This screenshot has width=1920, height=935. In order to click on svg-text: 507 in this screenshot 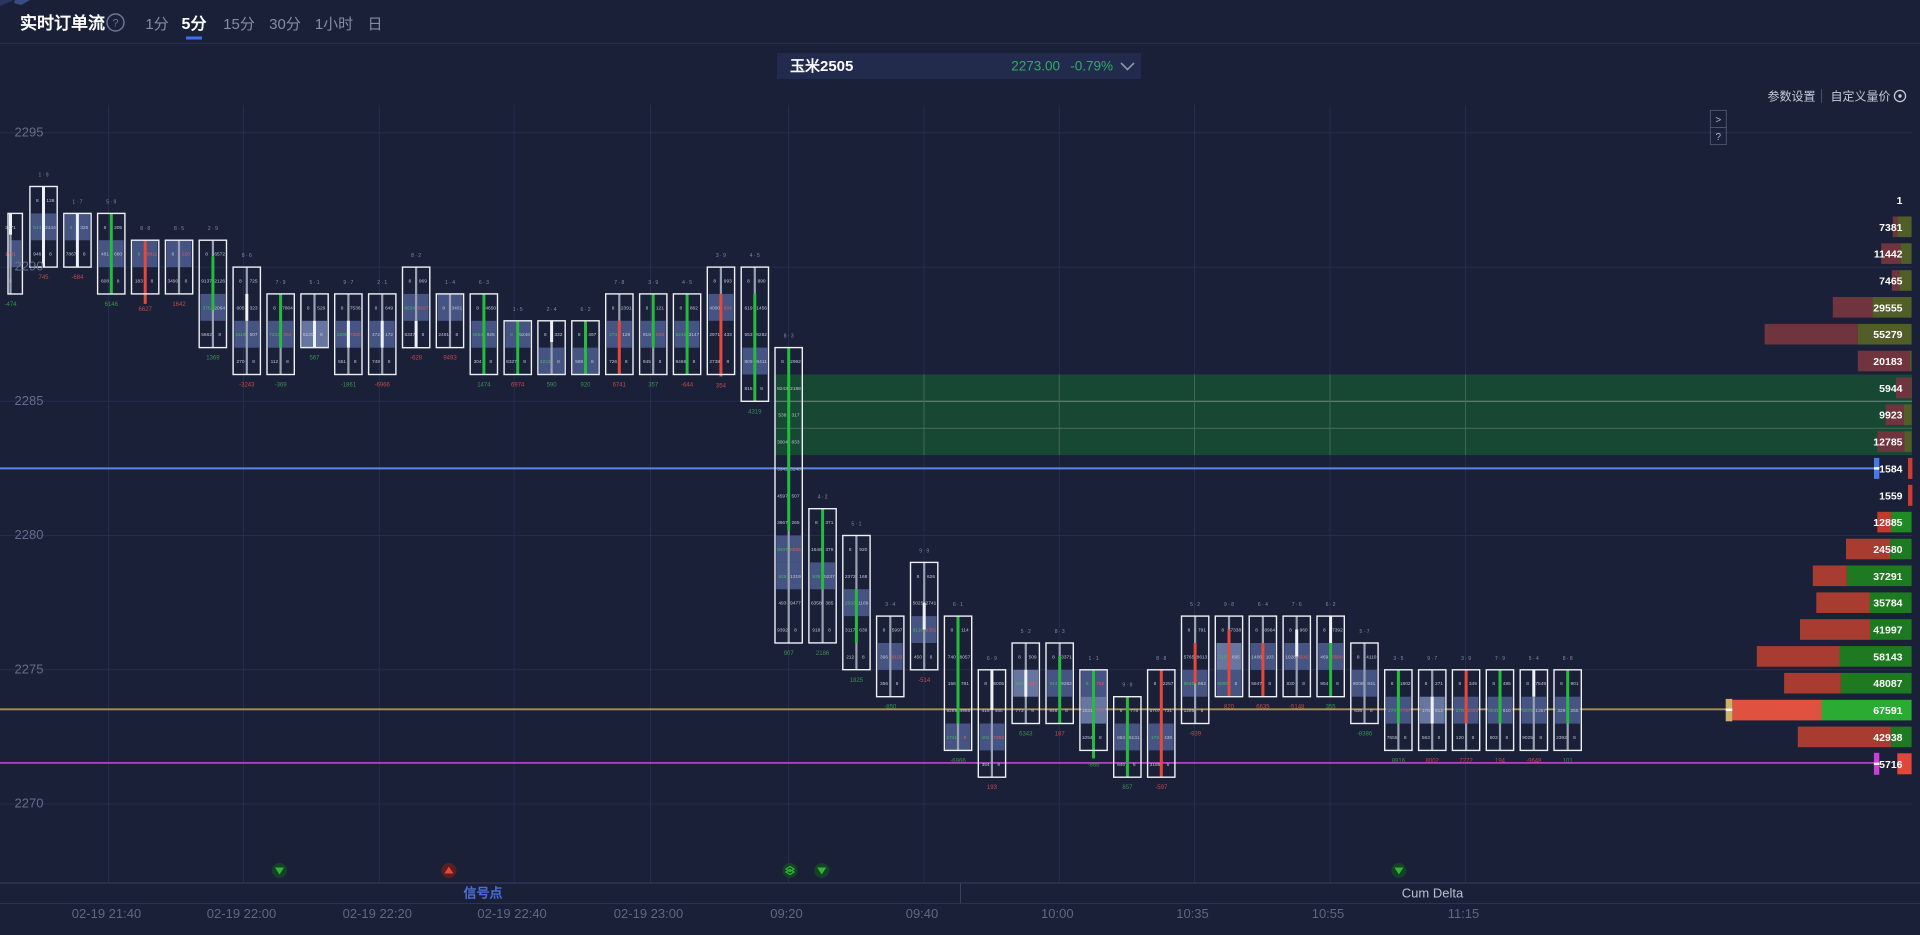, I will do `click(795, 496)`.